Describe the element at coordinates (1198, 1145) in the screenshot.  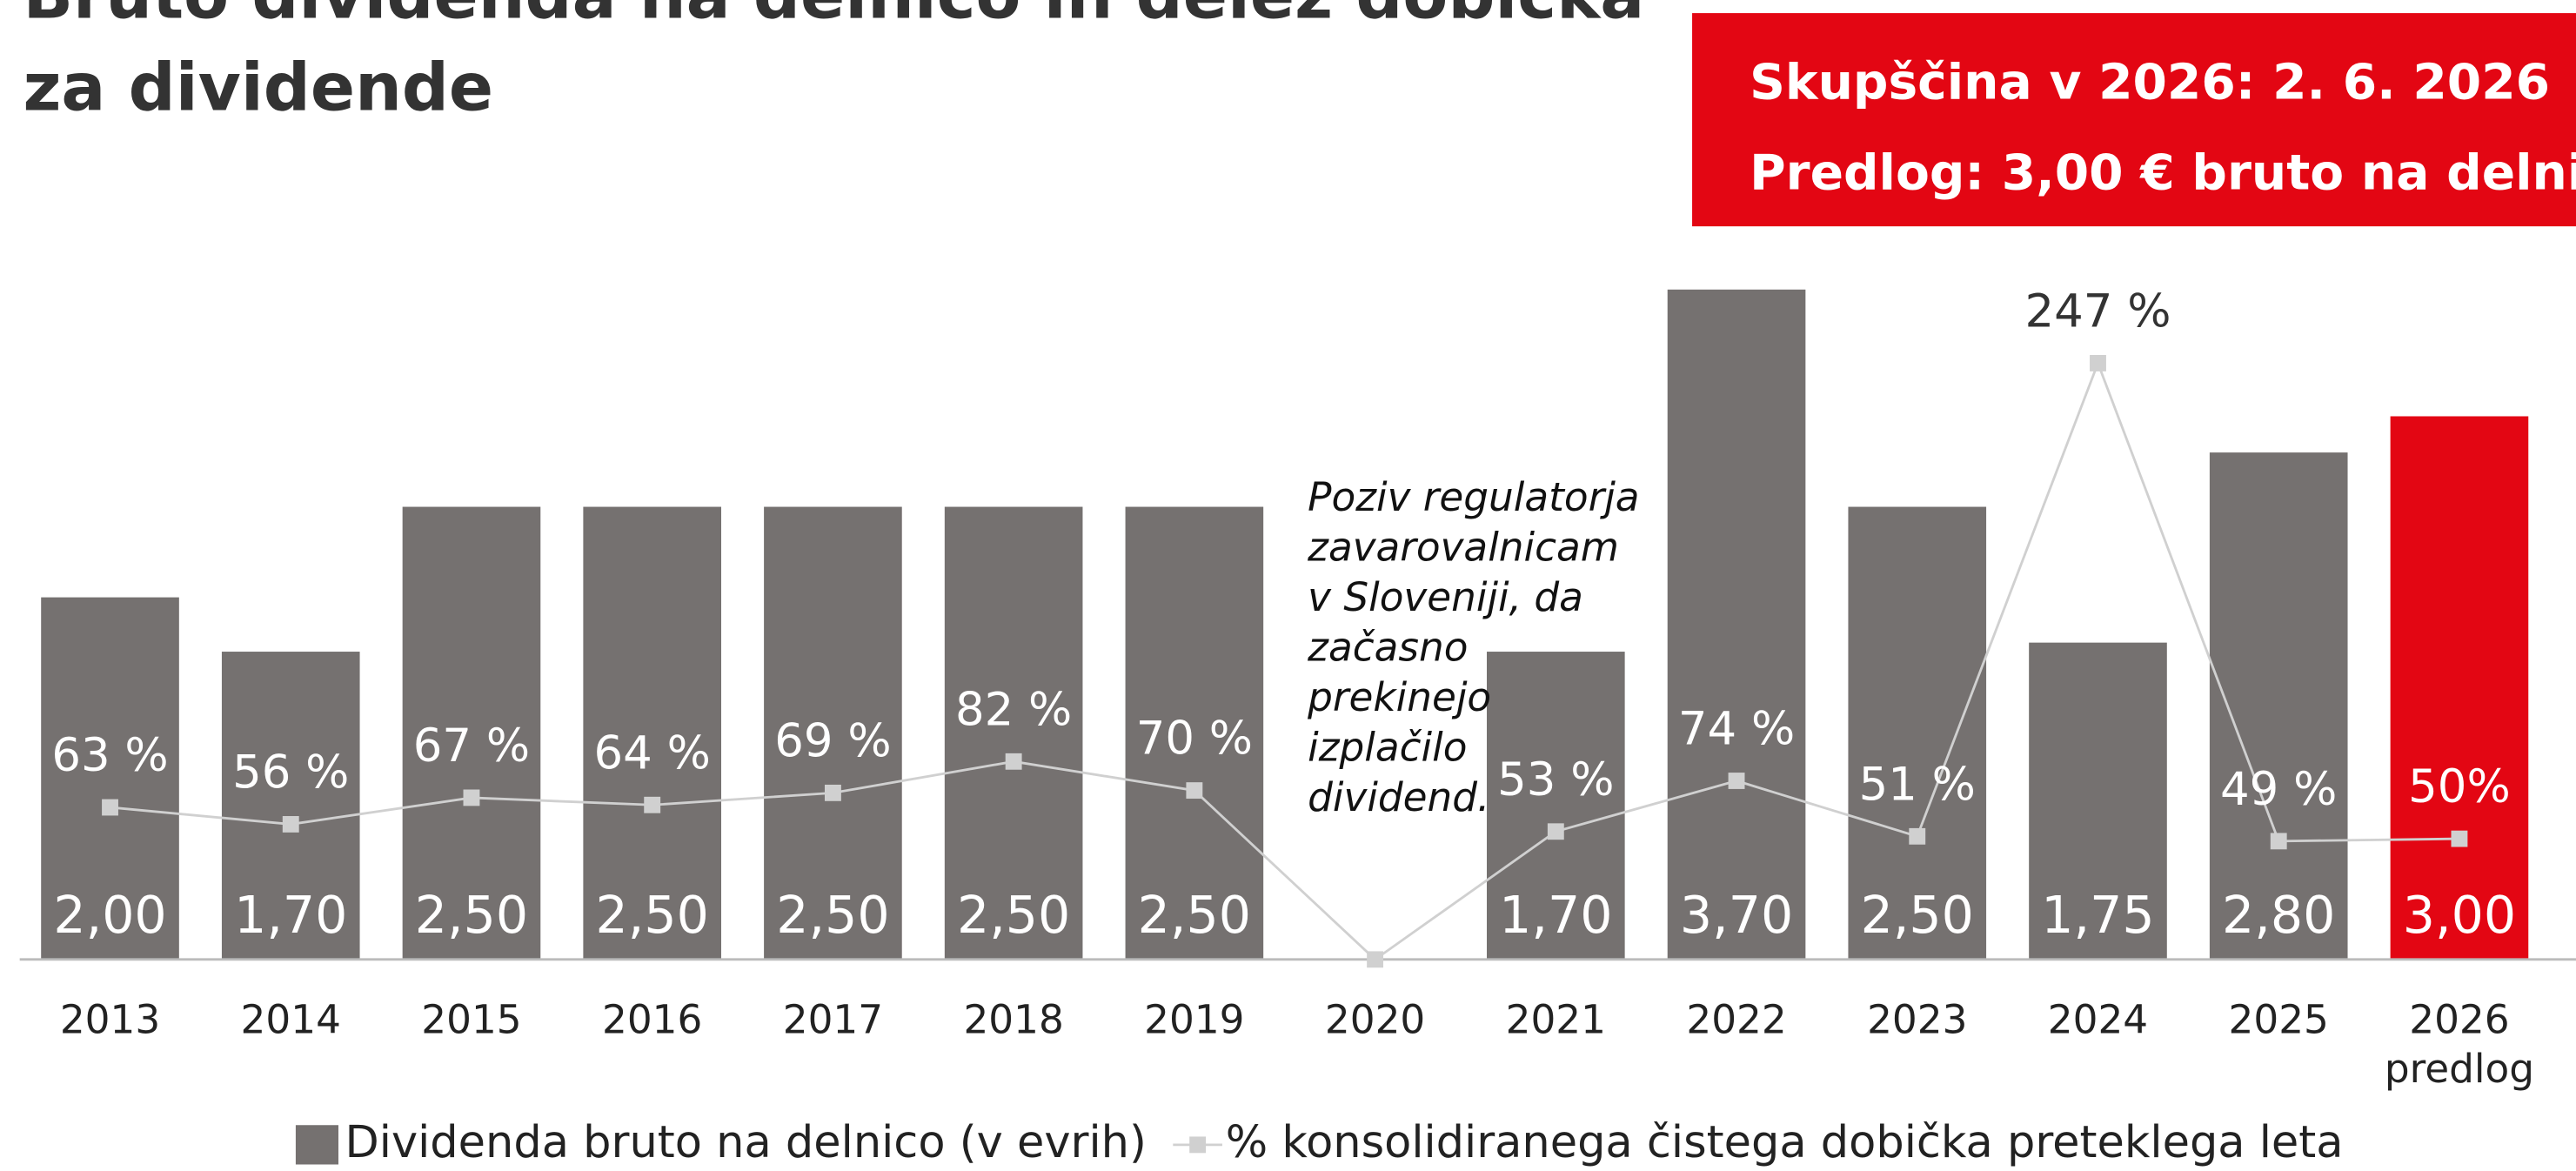
I see `legend-swatch-marker` at that location.